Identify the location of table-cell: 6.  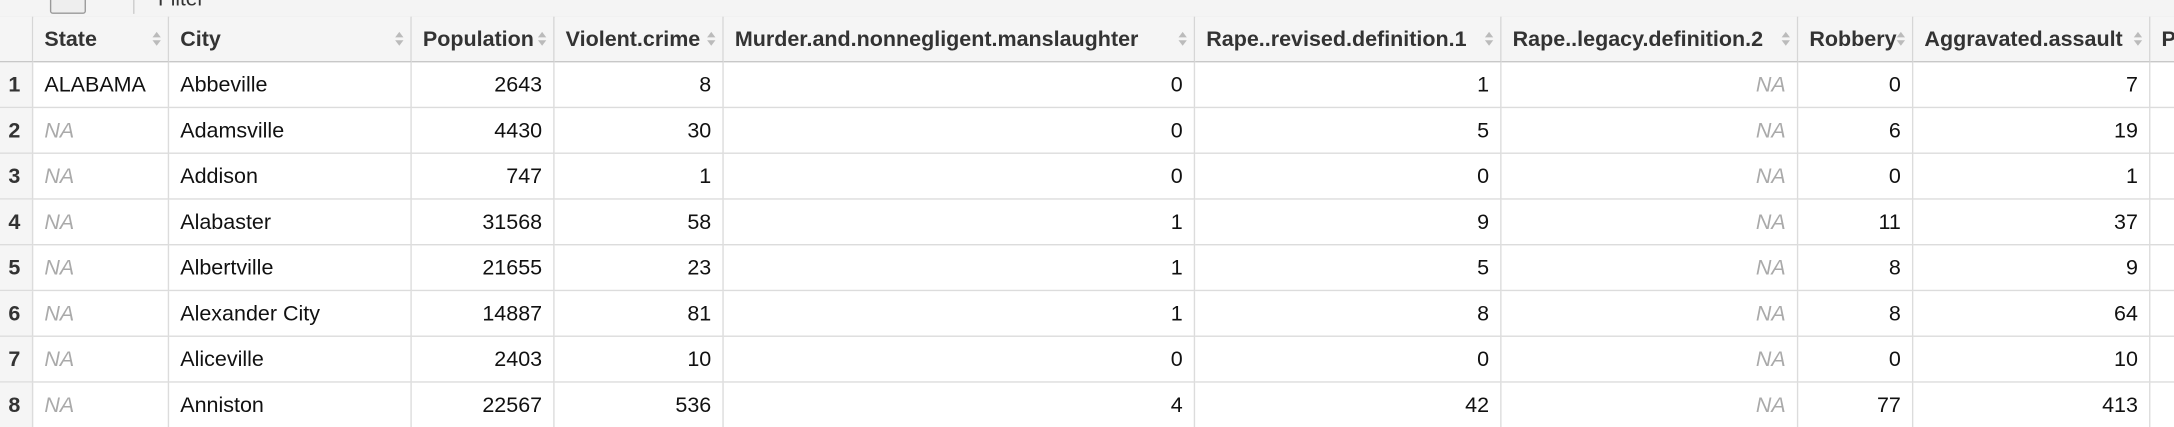
(1856, 131).